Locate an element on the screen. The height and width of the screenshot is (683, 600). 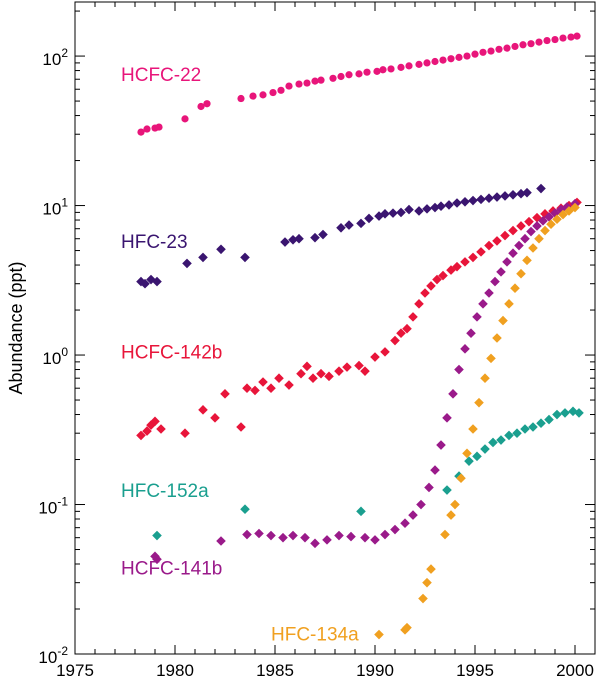
x-tick-label: 1995 is located at coordinates (475, 670).